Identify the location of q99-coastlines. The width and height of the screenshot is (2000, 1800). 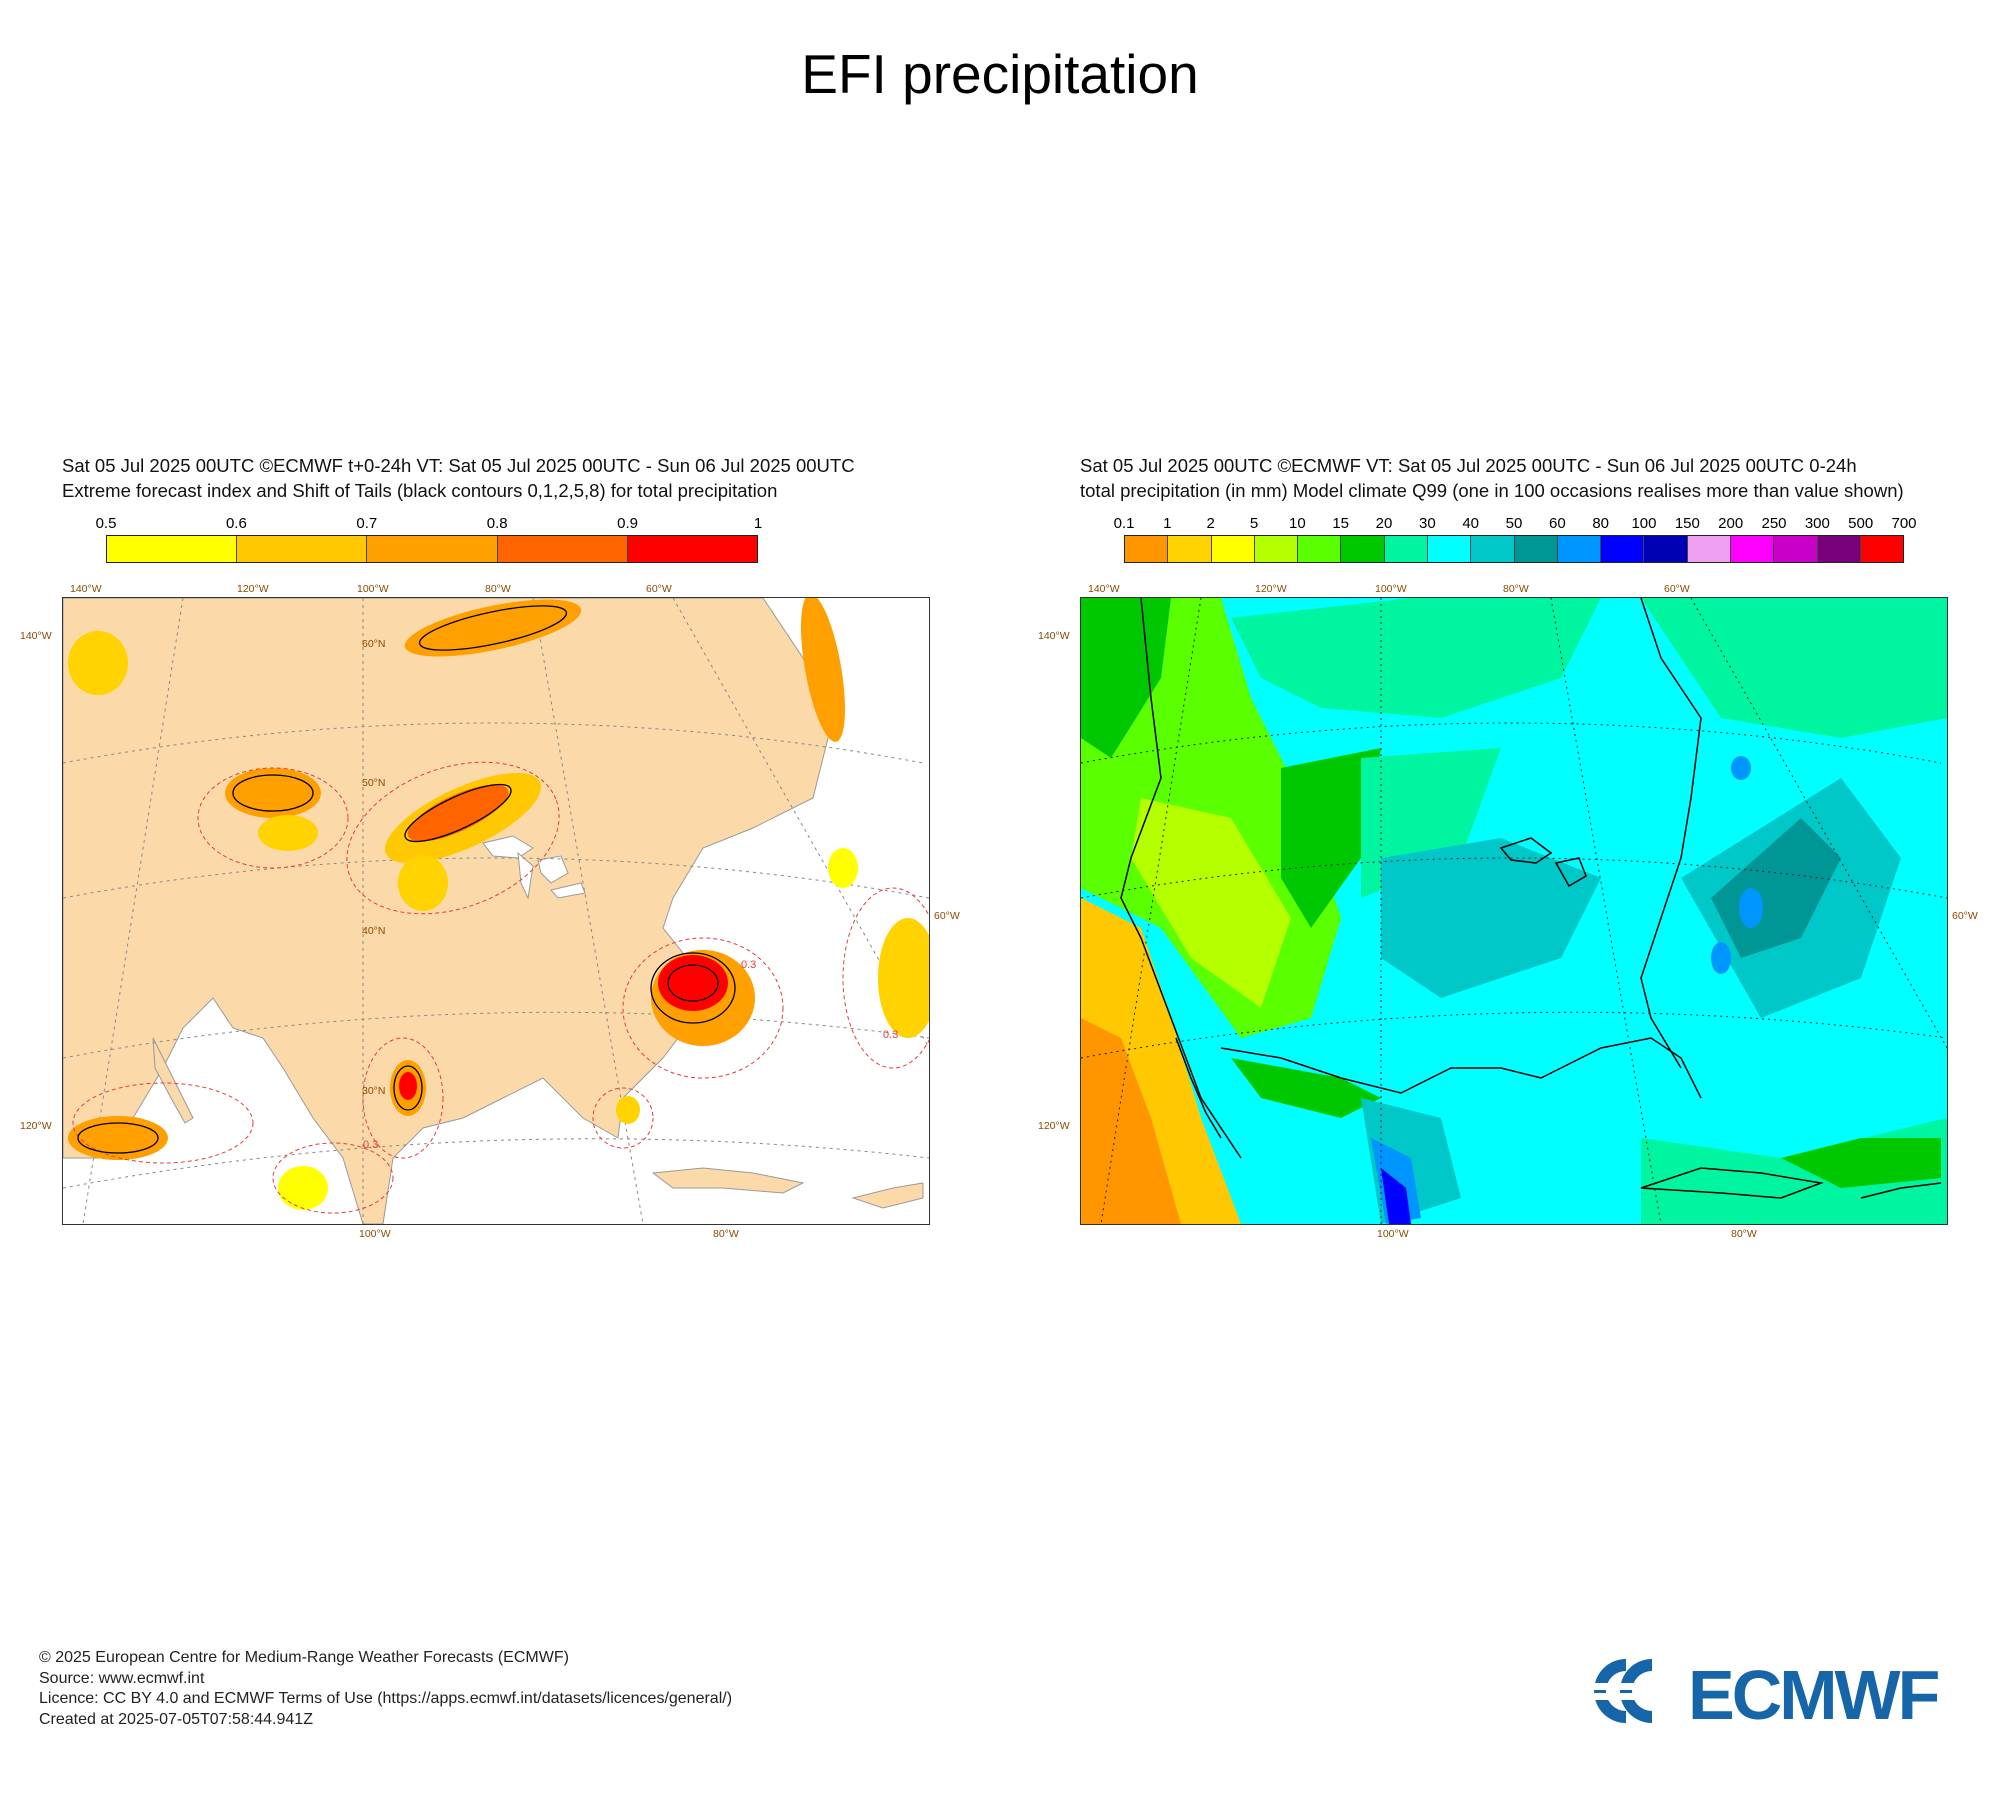
(1531, 898).